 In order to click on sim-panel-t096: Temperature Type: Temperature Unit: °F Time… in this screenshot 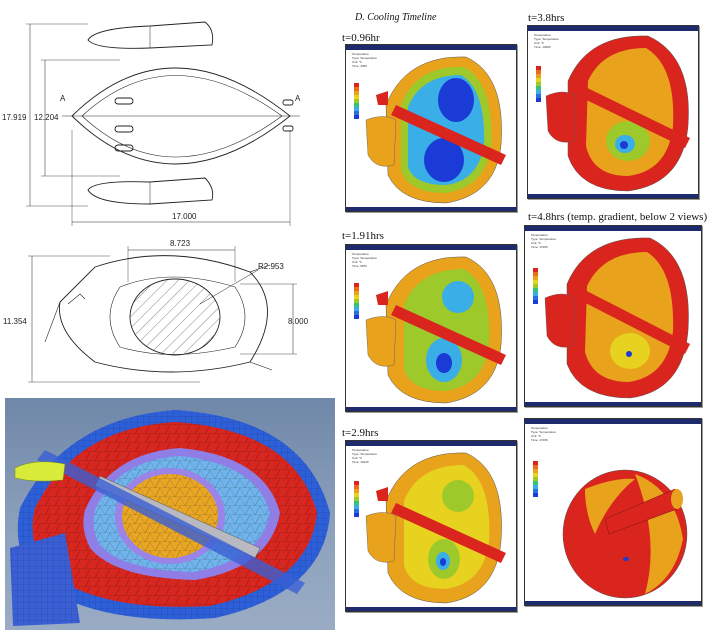, I will do `click(431, 128)`.